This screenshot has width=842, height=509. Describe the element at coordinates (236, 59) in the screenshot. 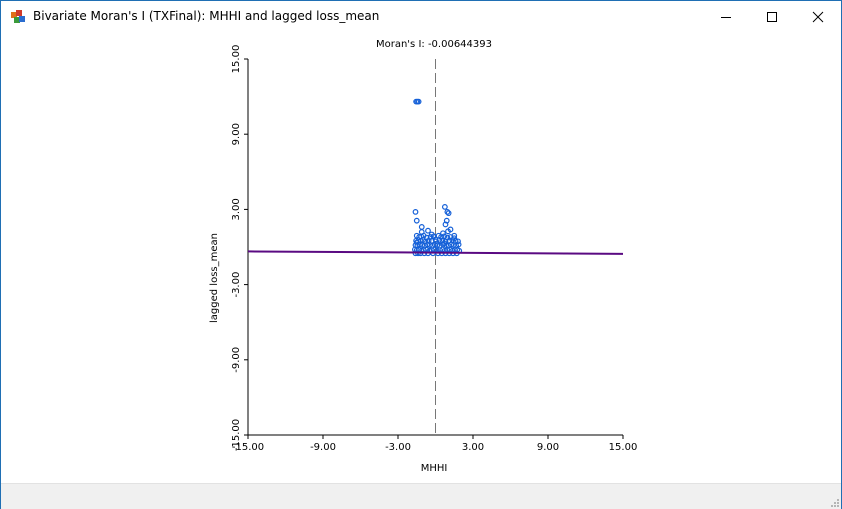

I see `y-tick-label: 15.00` at that location.